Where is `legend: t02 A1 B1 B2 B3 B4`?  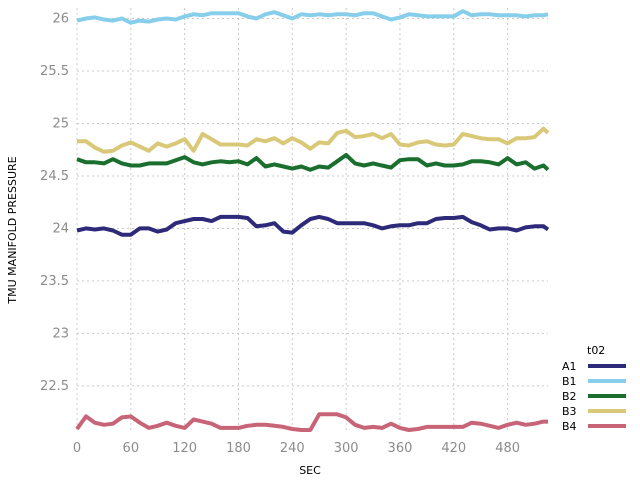 legend: t02 A1 B1 B2 B3 B4 is located at coordinates (594, 388).